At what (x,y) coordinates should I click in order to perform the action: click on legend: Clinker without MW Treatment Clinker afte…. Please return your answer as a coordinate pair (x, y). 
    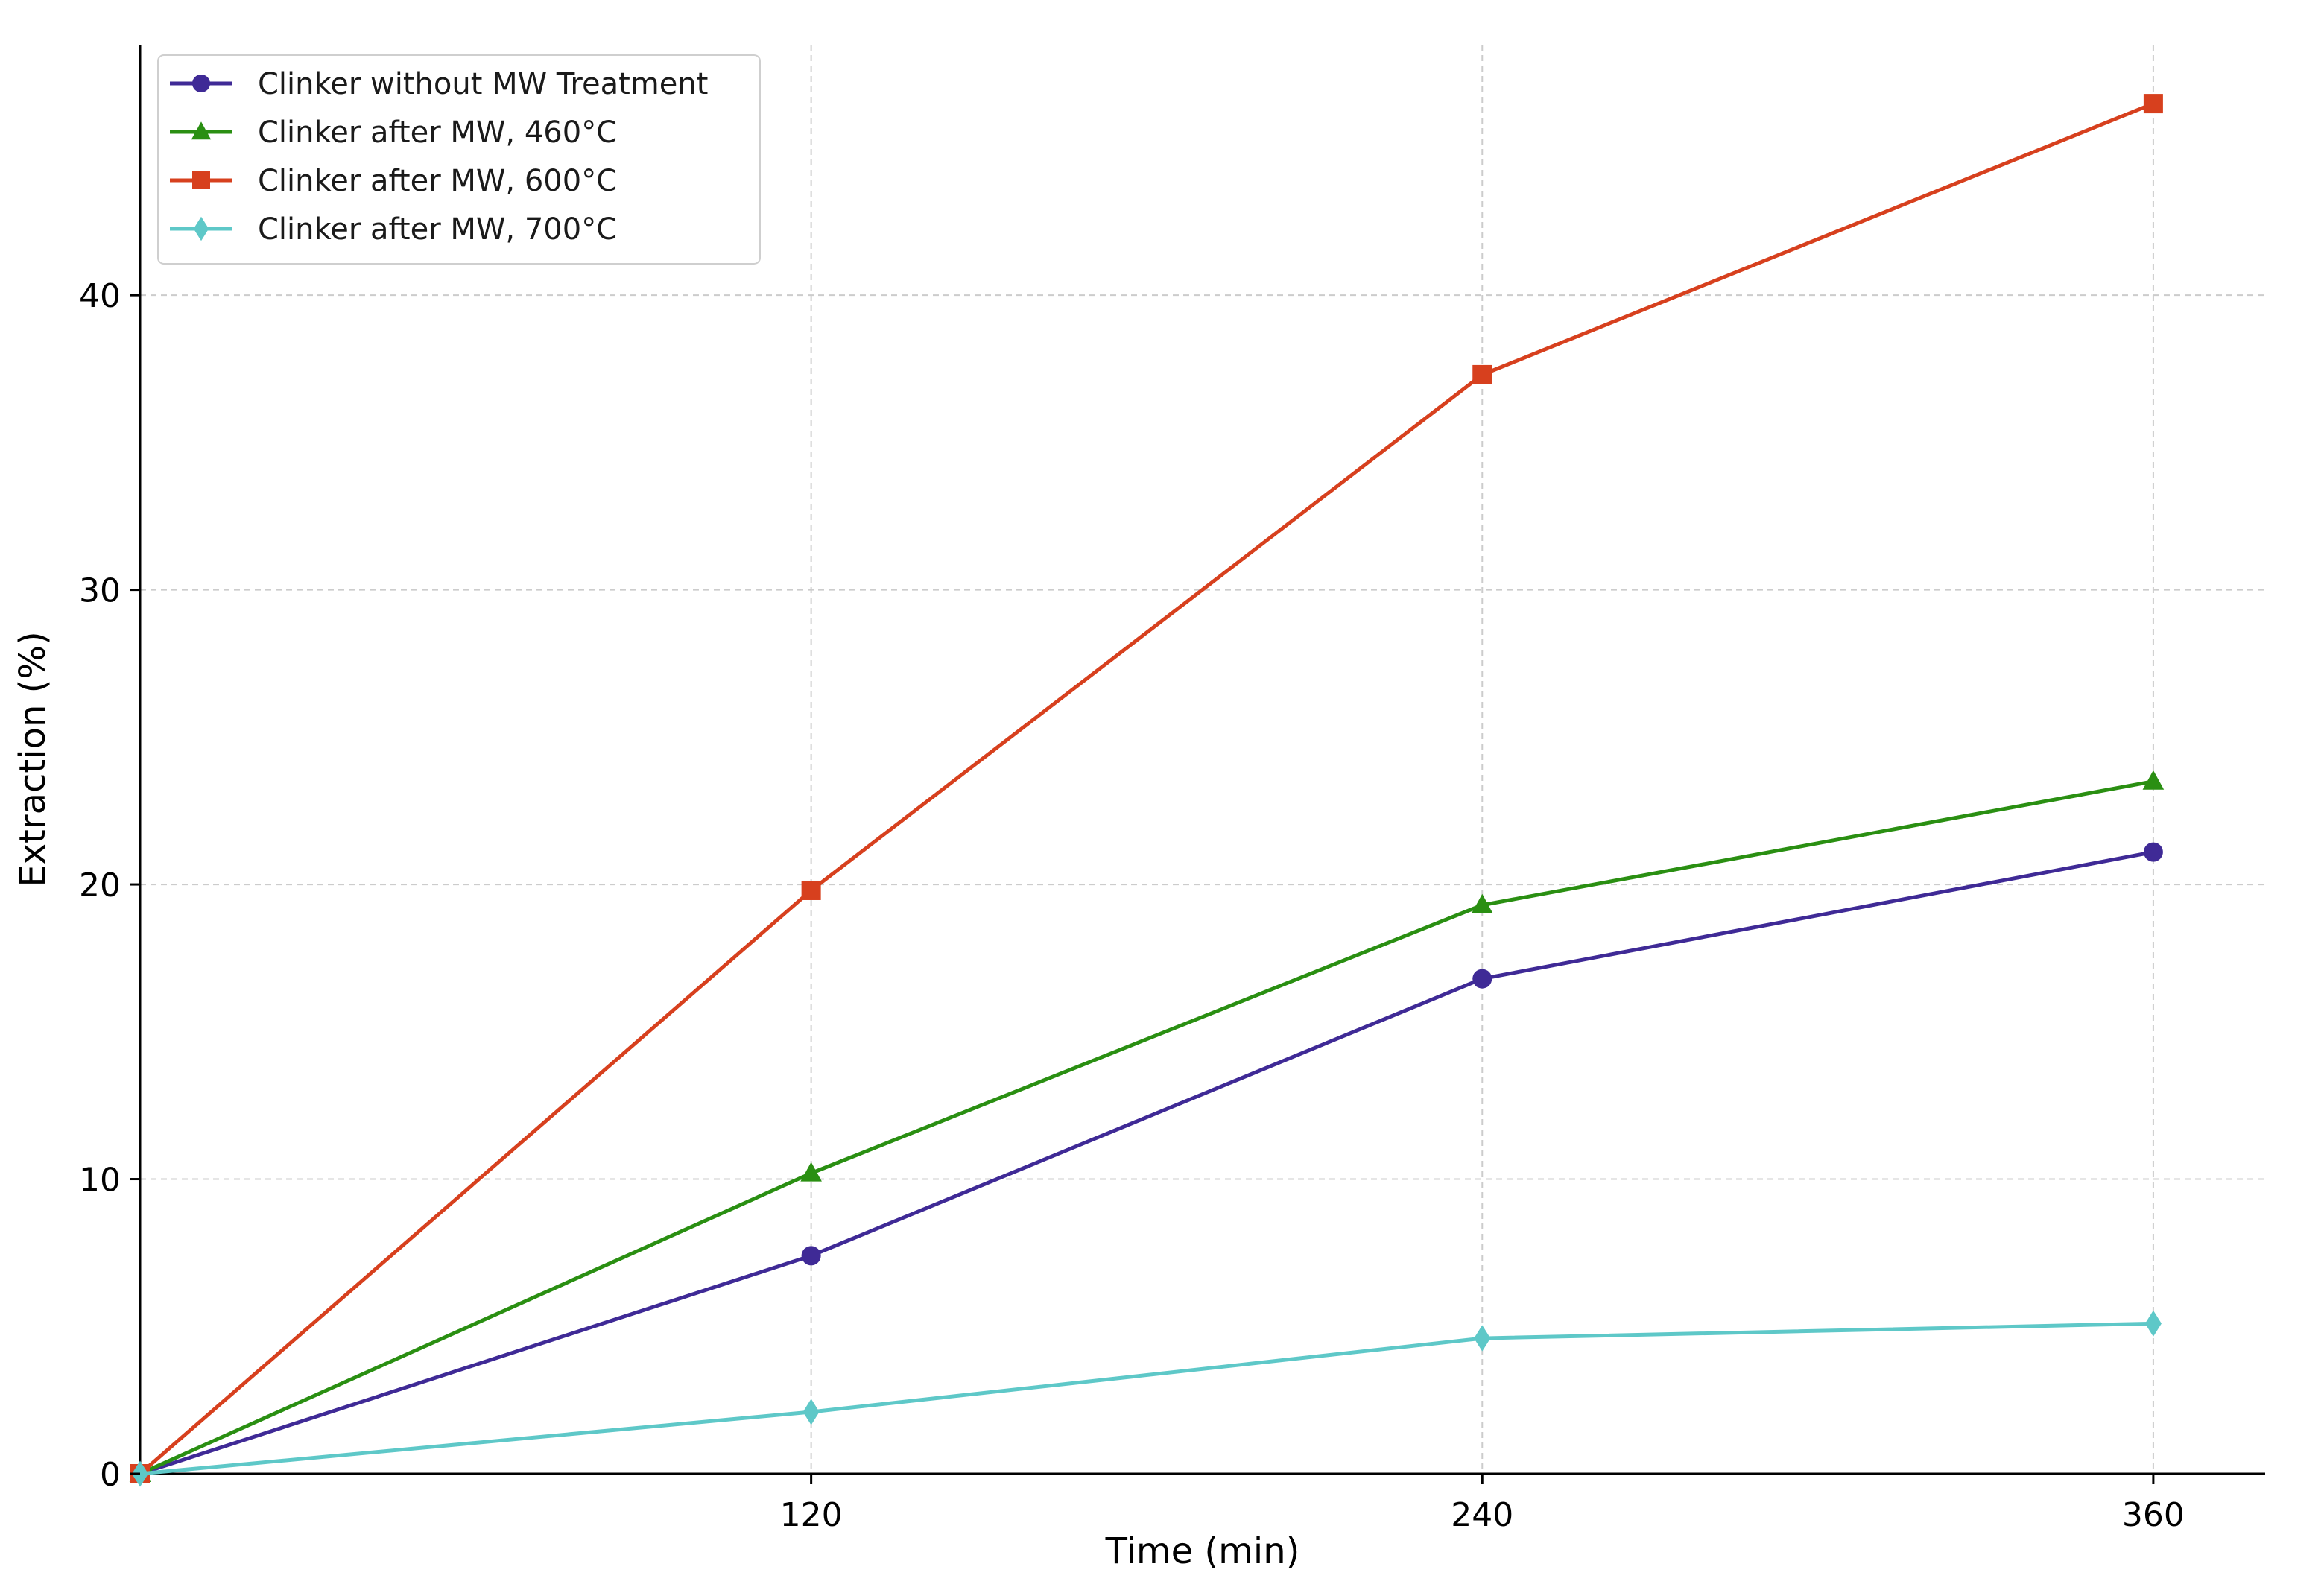
    Looking at the image, I should click on (459, 159).